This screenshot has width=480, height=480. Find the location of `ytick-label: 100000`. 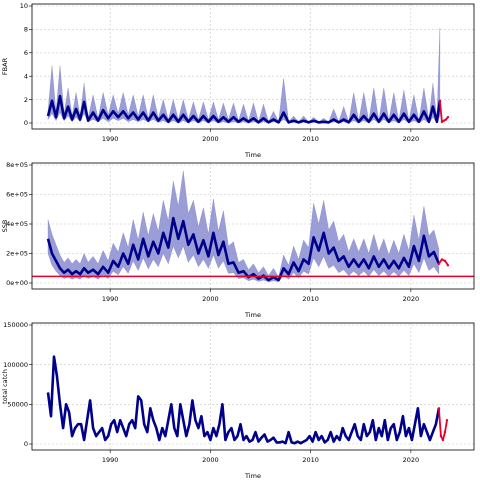

ytick-label: 100000 is located at coordinates (15, 365).